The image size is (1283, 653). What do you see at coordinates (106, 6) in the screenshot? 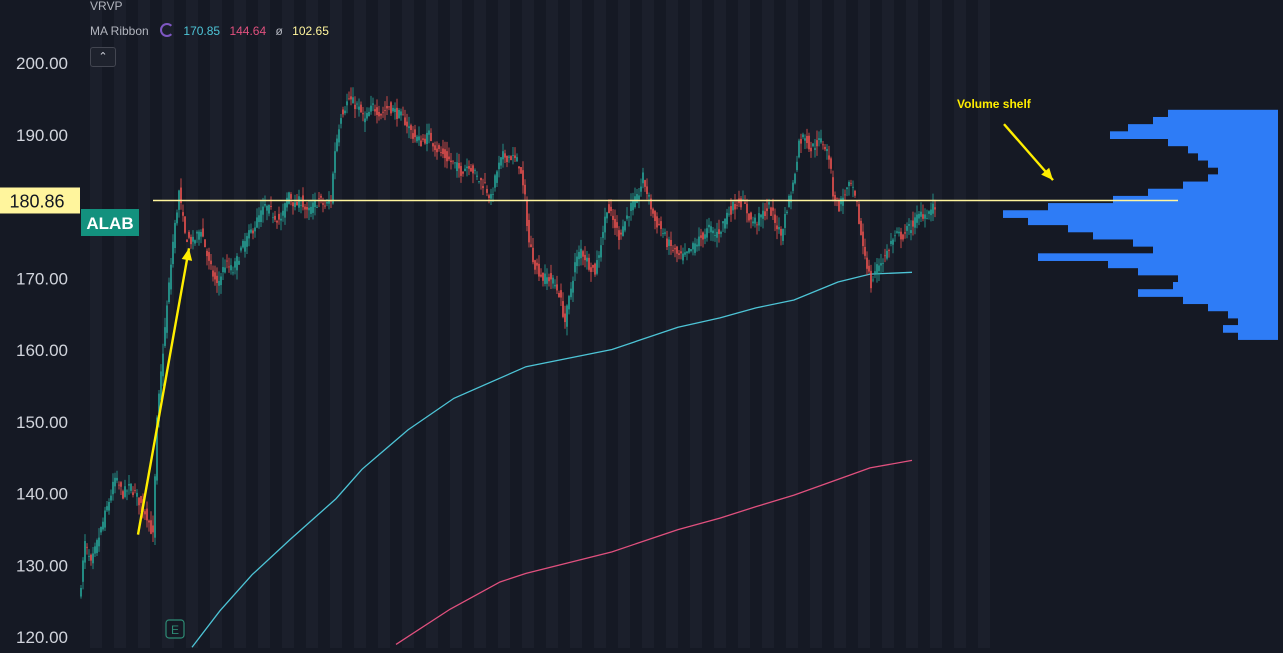
I see `legend-row-vrvp: VRVP` at bounding box center [106, 6].